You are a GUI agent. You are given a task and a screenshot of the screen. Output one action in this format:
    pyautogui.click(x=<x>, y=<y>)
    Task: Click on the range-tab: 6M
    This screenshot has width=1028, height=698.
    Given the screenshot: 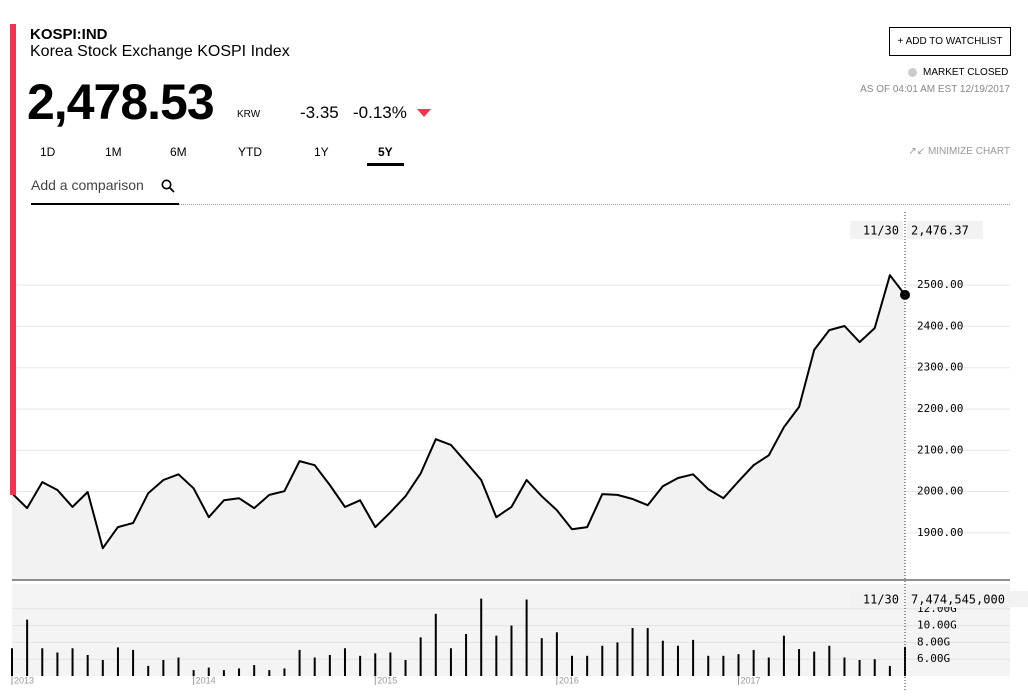 What is the action you would take?
    pyautogui.click(x=178, y=152)
    